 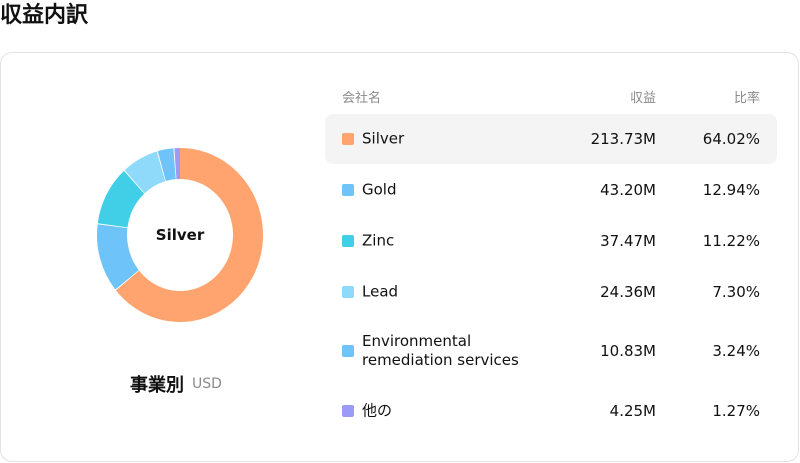 I want to click on row-revenue: 24.36M, so click(x=628, y=291).